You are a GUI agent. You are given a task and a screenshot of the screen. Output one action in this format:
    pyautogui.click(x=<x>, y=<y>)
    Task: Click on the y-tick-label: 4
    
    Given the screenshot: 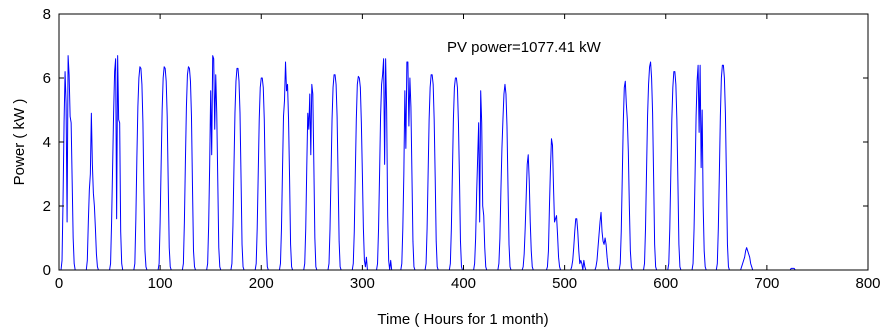 What is the action you would take?
    pyautogui.click(x=47, y=142)
    